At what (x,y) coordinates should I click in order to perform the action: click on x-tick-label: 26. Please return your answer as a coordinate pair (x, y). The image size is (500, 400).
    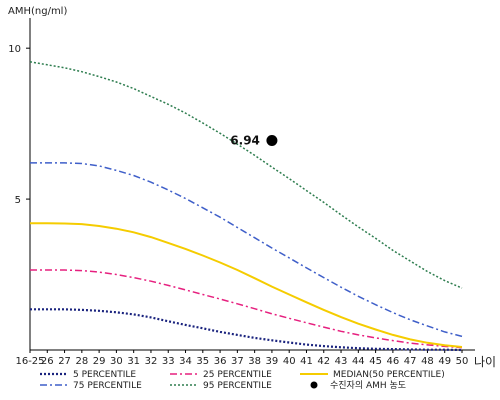
    Looking at the image, I should click on (47, 361).